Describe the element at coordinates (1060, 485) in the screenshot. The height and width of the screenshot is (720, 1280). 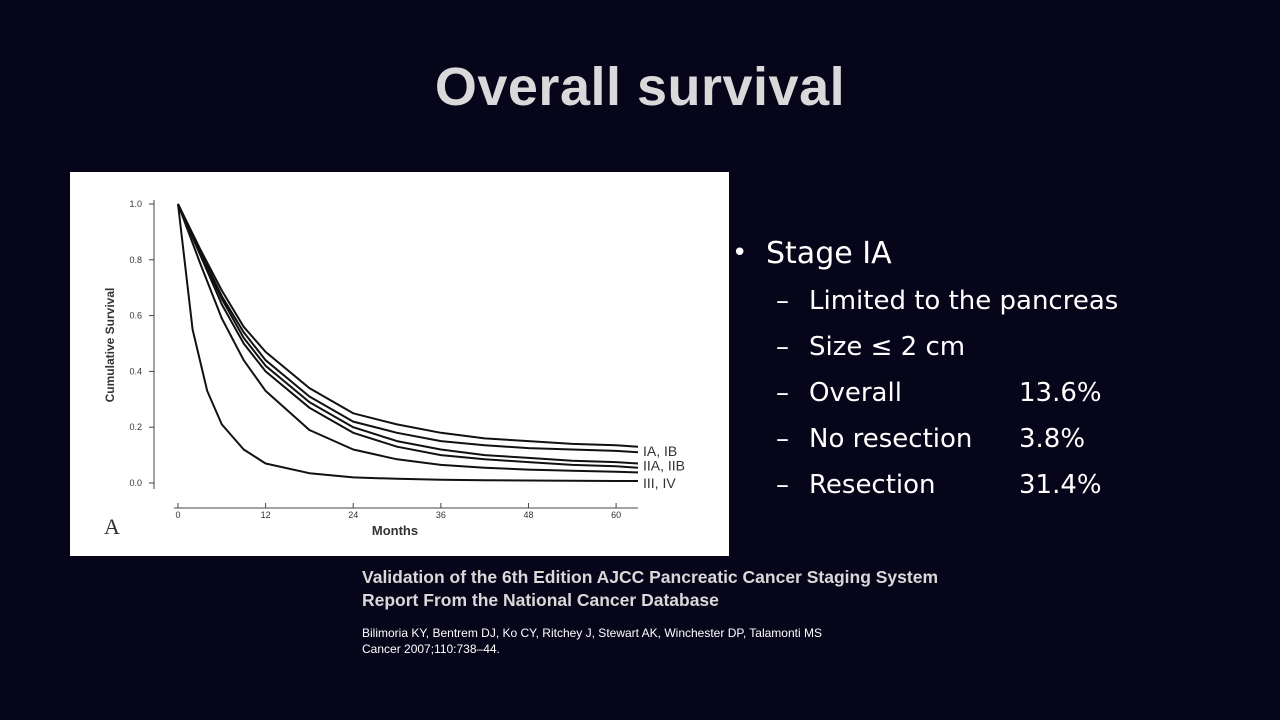
I see `sub-item-value: 31.4%` at that location.